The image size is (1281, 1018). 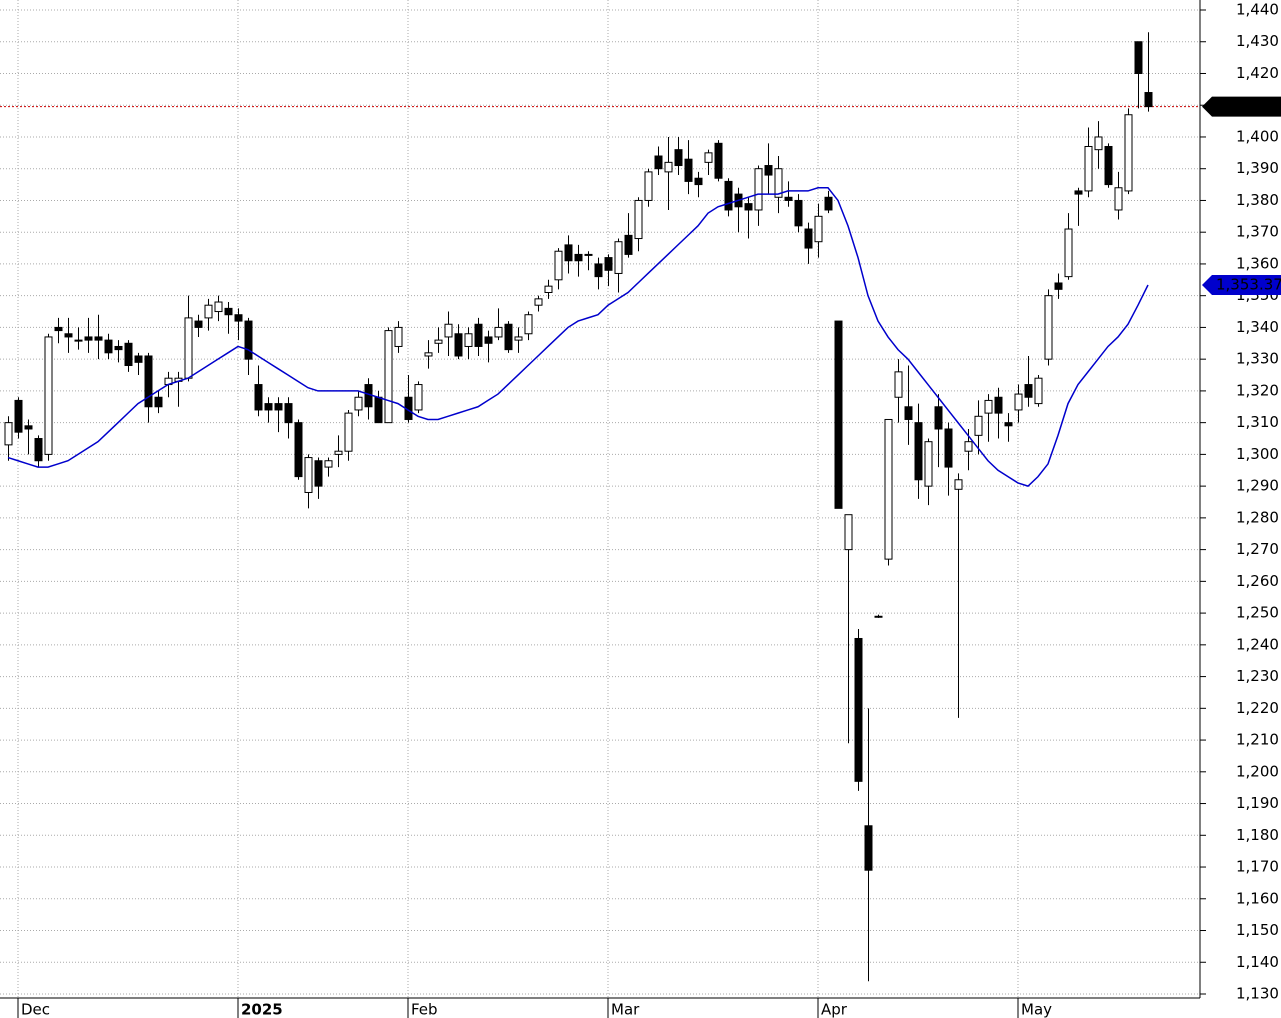 I want to click on y-tick-label: 1,260, so click(x=1257, y=581).